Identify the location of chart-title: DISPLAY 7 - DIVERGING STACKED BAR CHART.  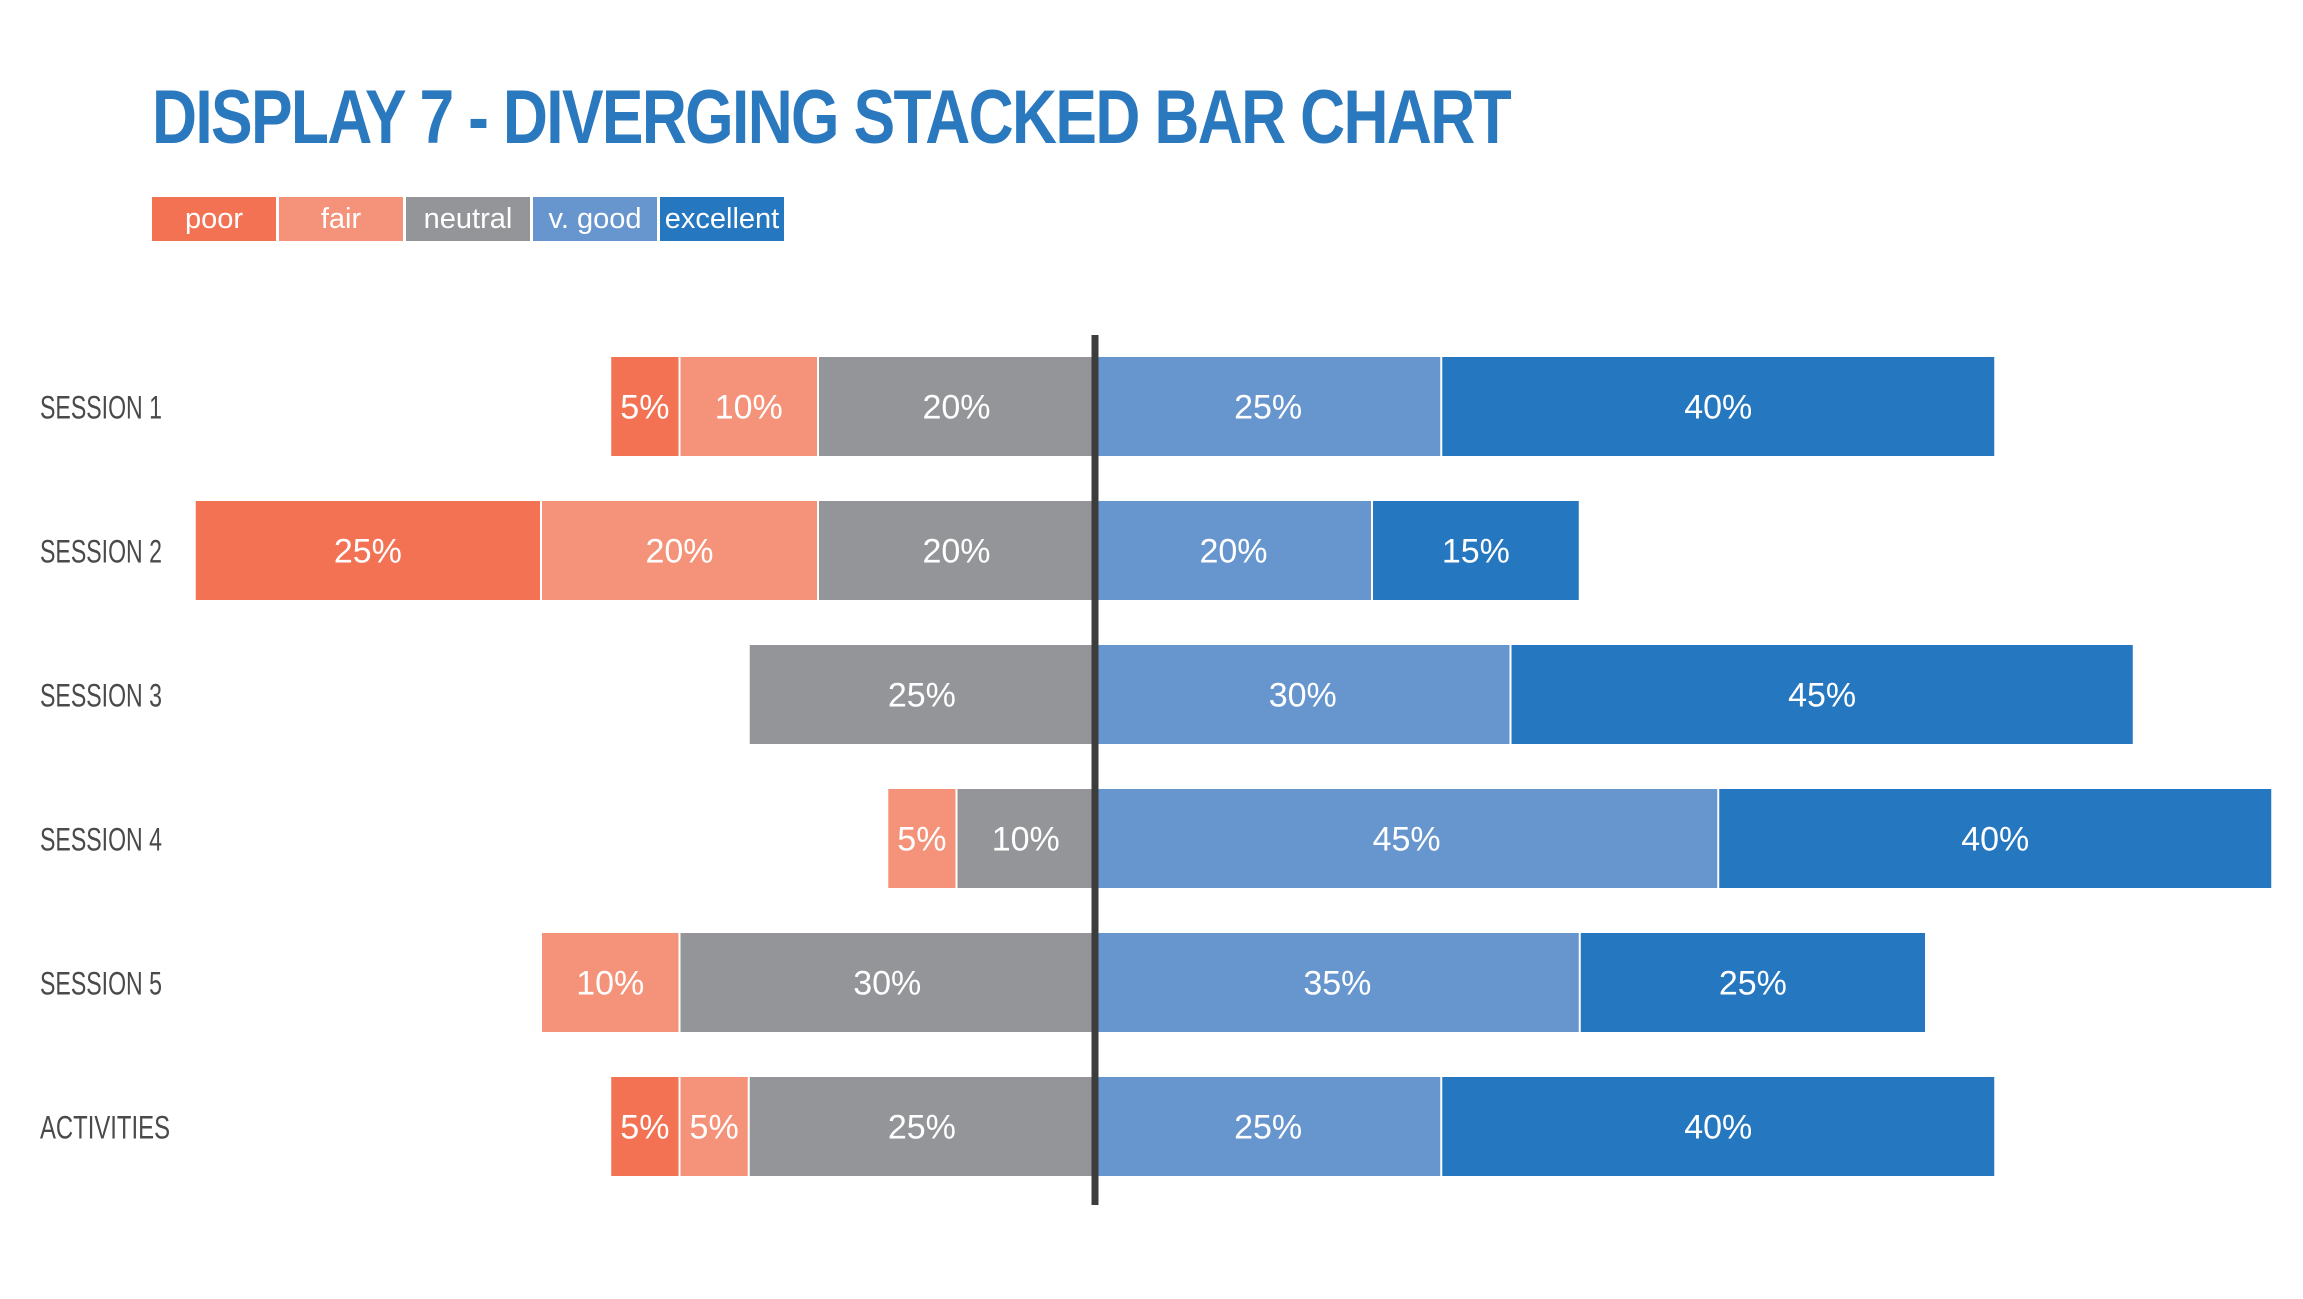
(832, 117).